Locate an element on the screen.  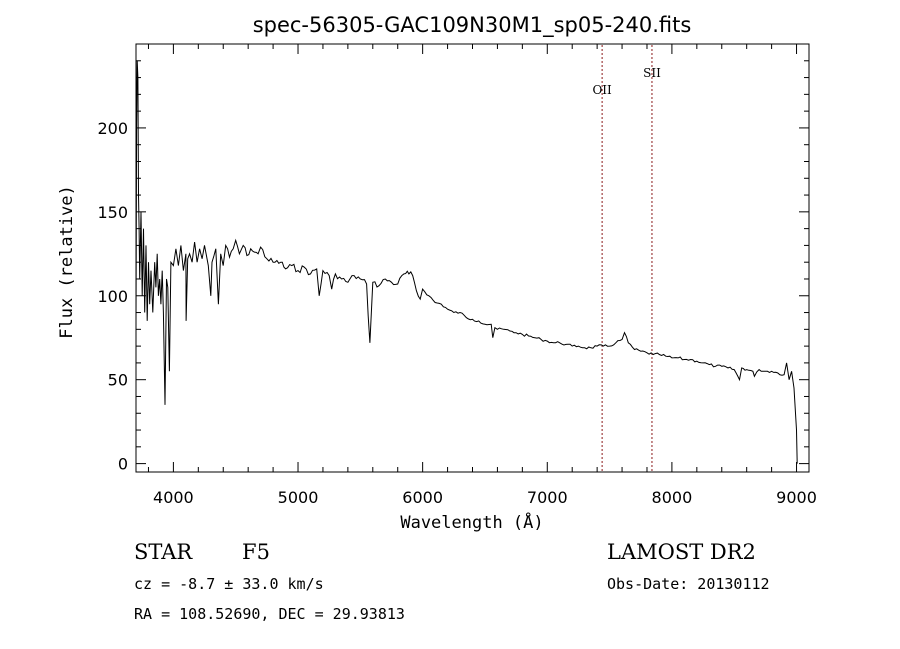
x-tick-label: 4000 is located at coordinates (173, 497).